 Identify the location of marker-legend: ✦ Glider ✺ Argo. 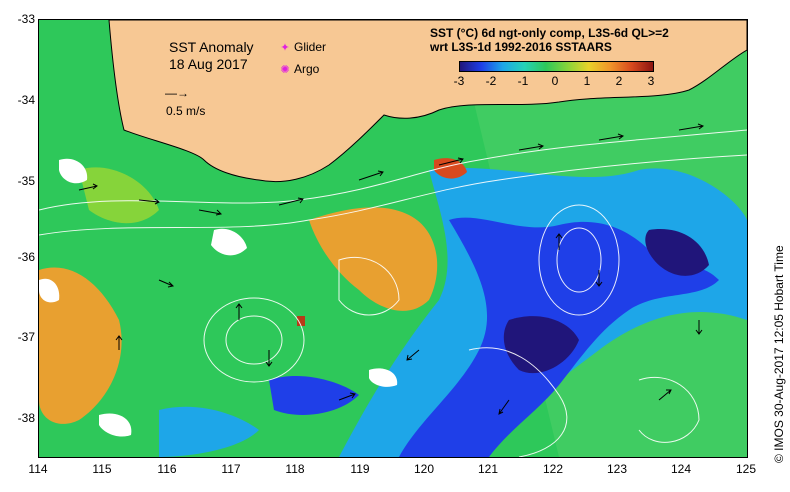
(303, 59).